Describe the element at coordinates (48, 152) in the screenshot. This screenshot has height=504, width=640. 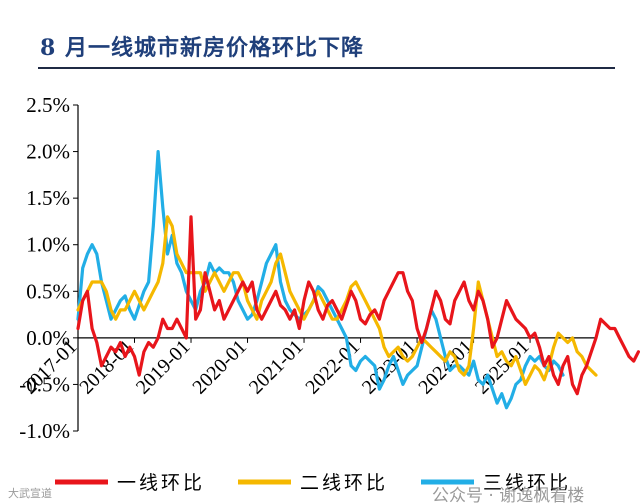
I see `y-tick-label: 2.0%` at that location.